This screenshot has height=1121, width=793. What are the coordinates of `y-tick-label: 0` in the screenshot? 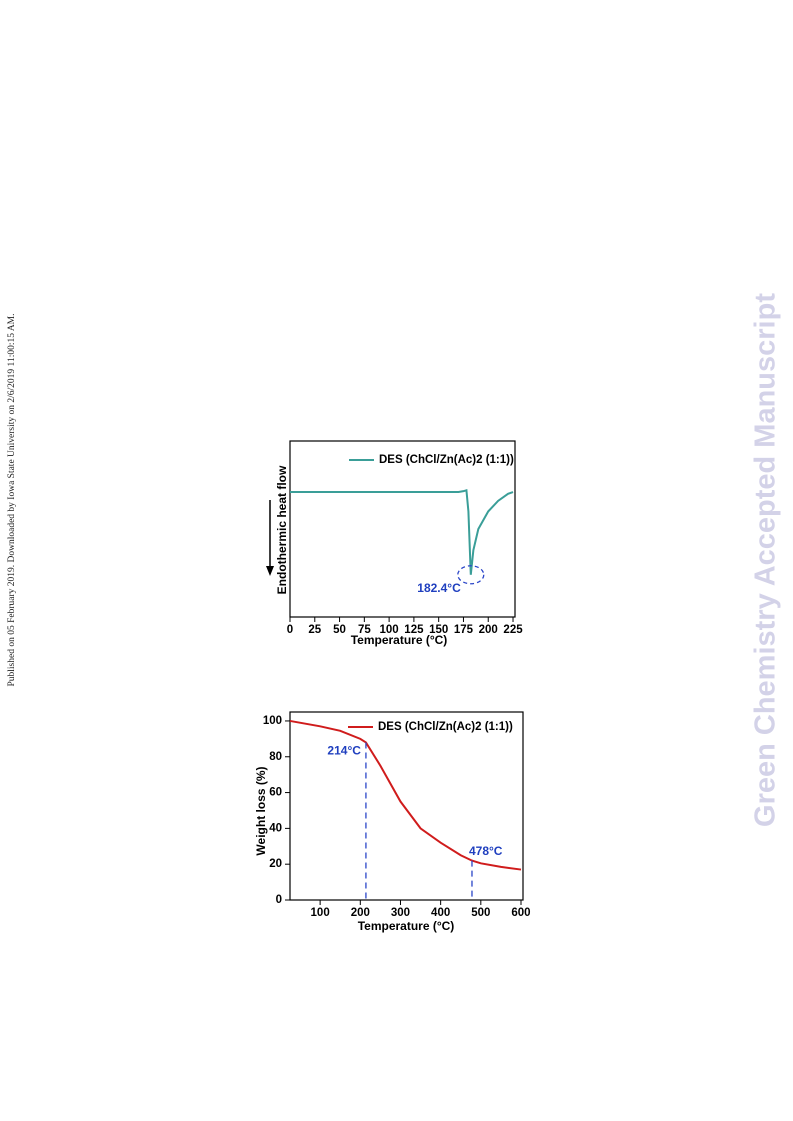 It's located at (279, 900).